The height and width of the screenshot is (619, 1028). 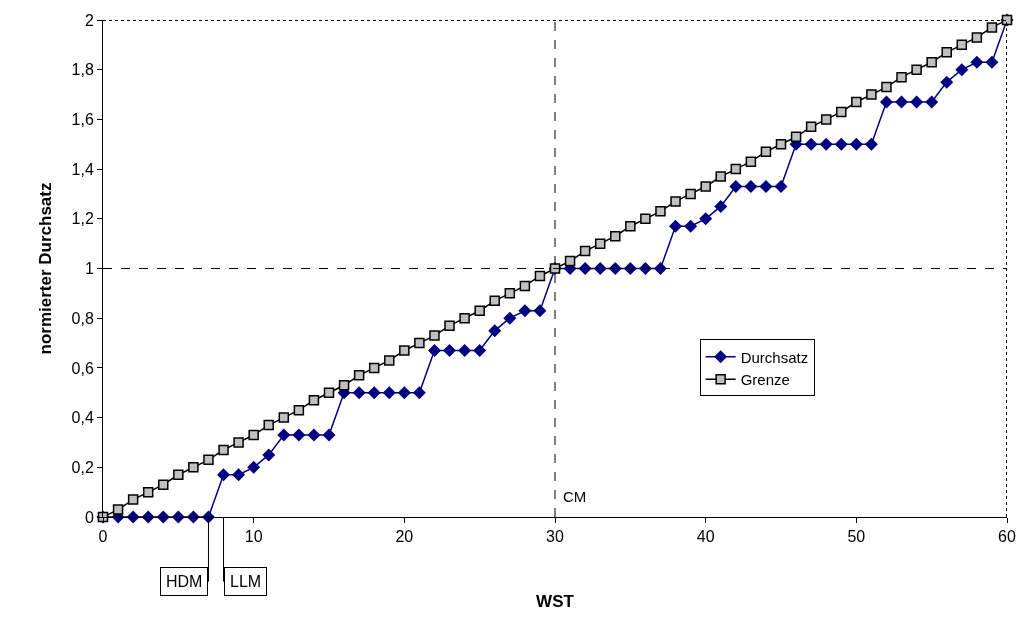 I want to click on x-tick-label: 50, so click(x=856, y=537).